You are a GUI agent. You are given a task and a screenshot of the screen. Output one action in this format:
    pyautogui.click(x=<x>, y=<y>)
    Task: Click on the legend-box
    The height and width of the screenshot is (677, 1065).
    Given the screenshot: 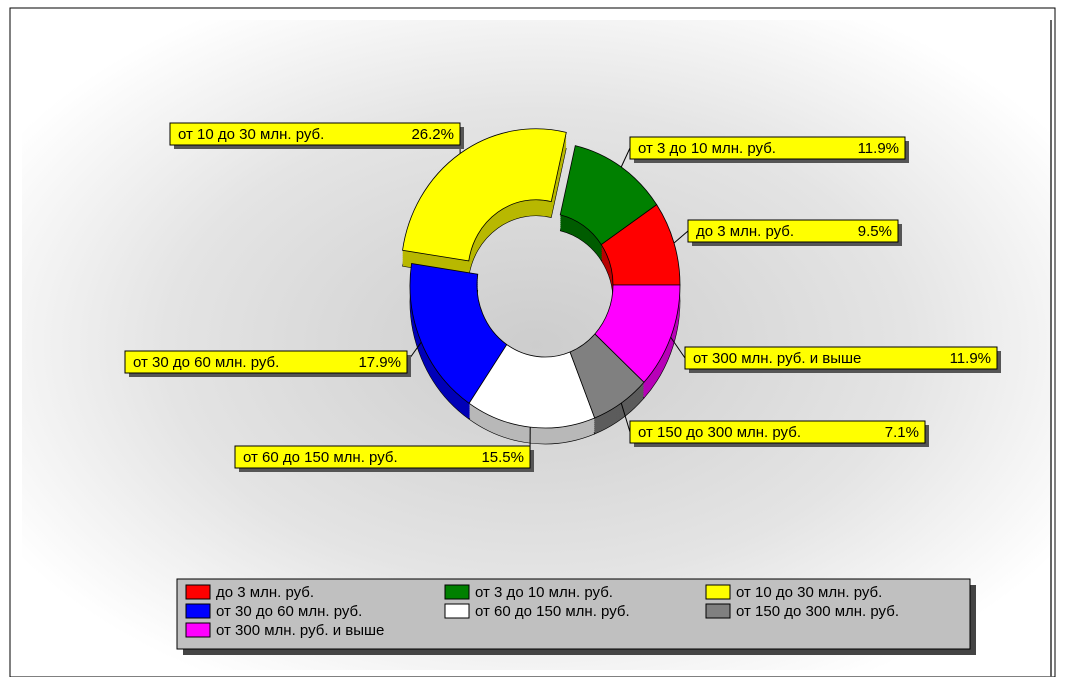 What is the action you would take?
    pyautogui.click(x=573, y=614)
    